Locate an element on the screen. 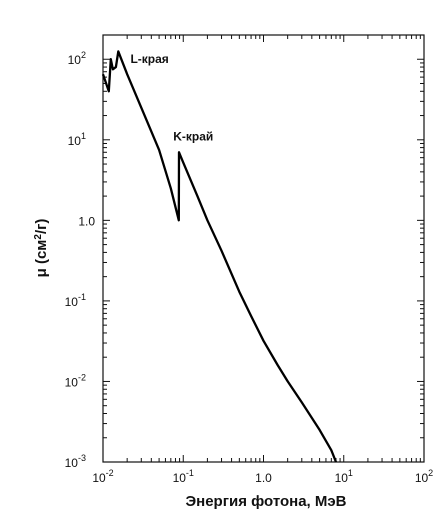 The image size is (448, 524). y-axis-title: μ (см2/г) is located at coordinates (42, 248).